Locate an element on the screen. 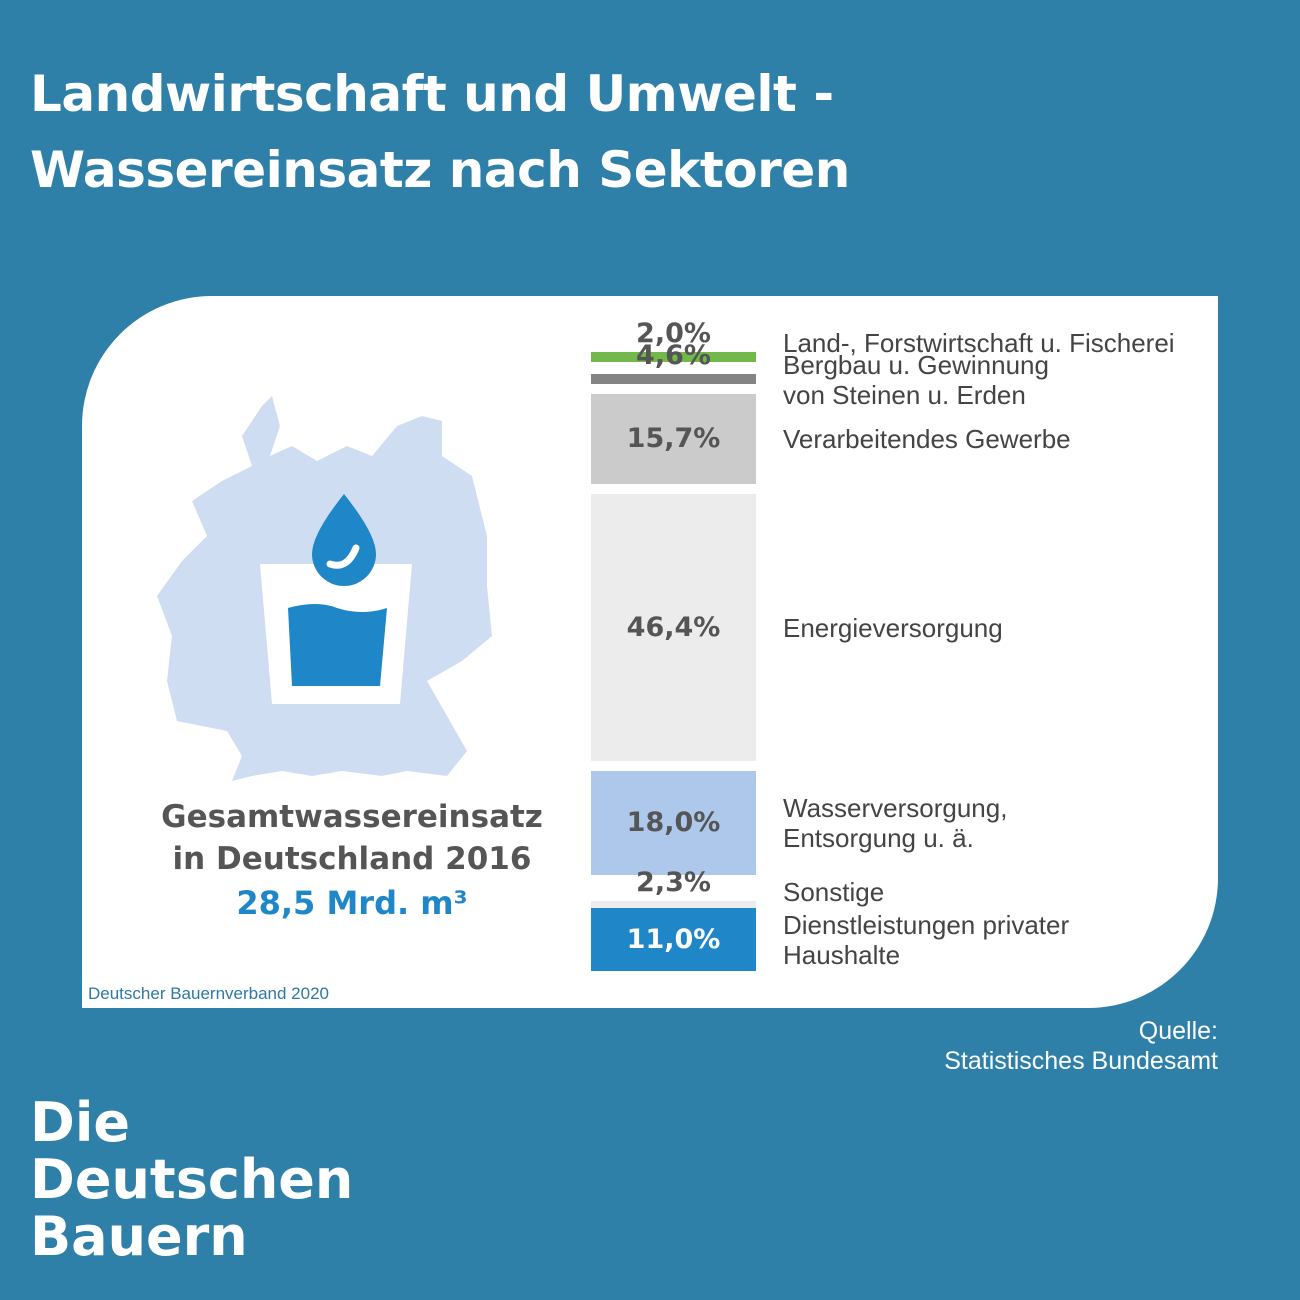 The height and width of the screenshot is (1300, 1300). title-line-2: Wassereinsatz nach Sektoren is located at coordinates (440, 170).